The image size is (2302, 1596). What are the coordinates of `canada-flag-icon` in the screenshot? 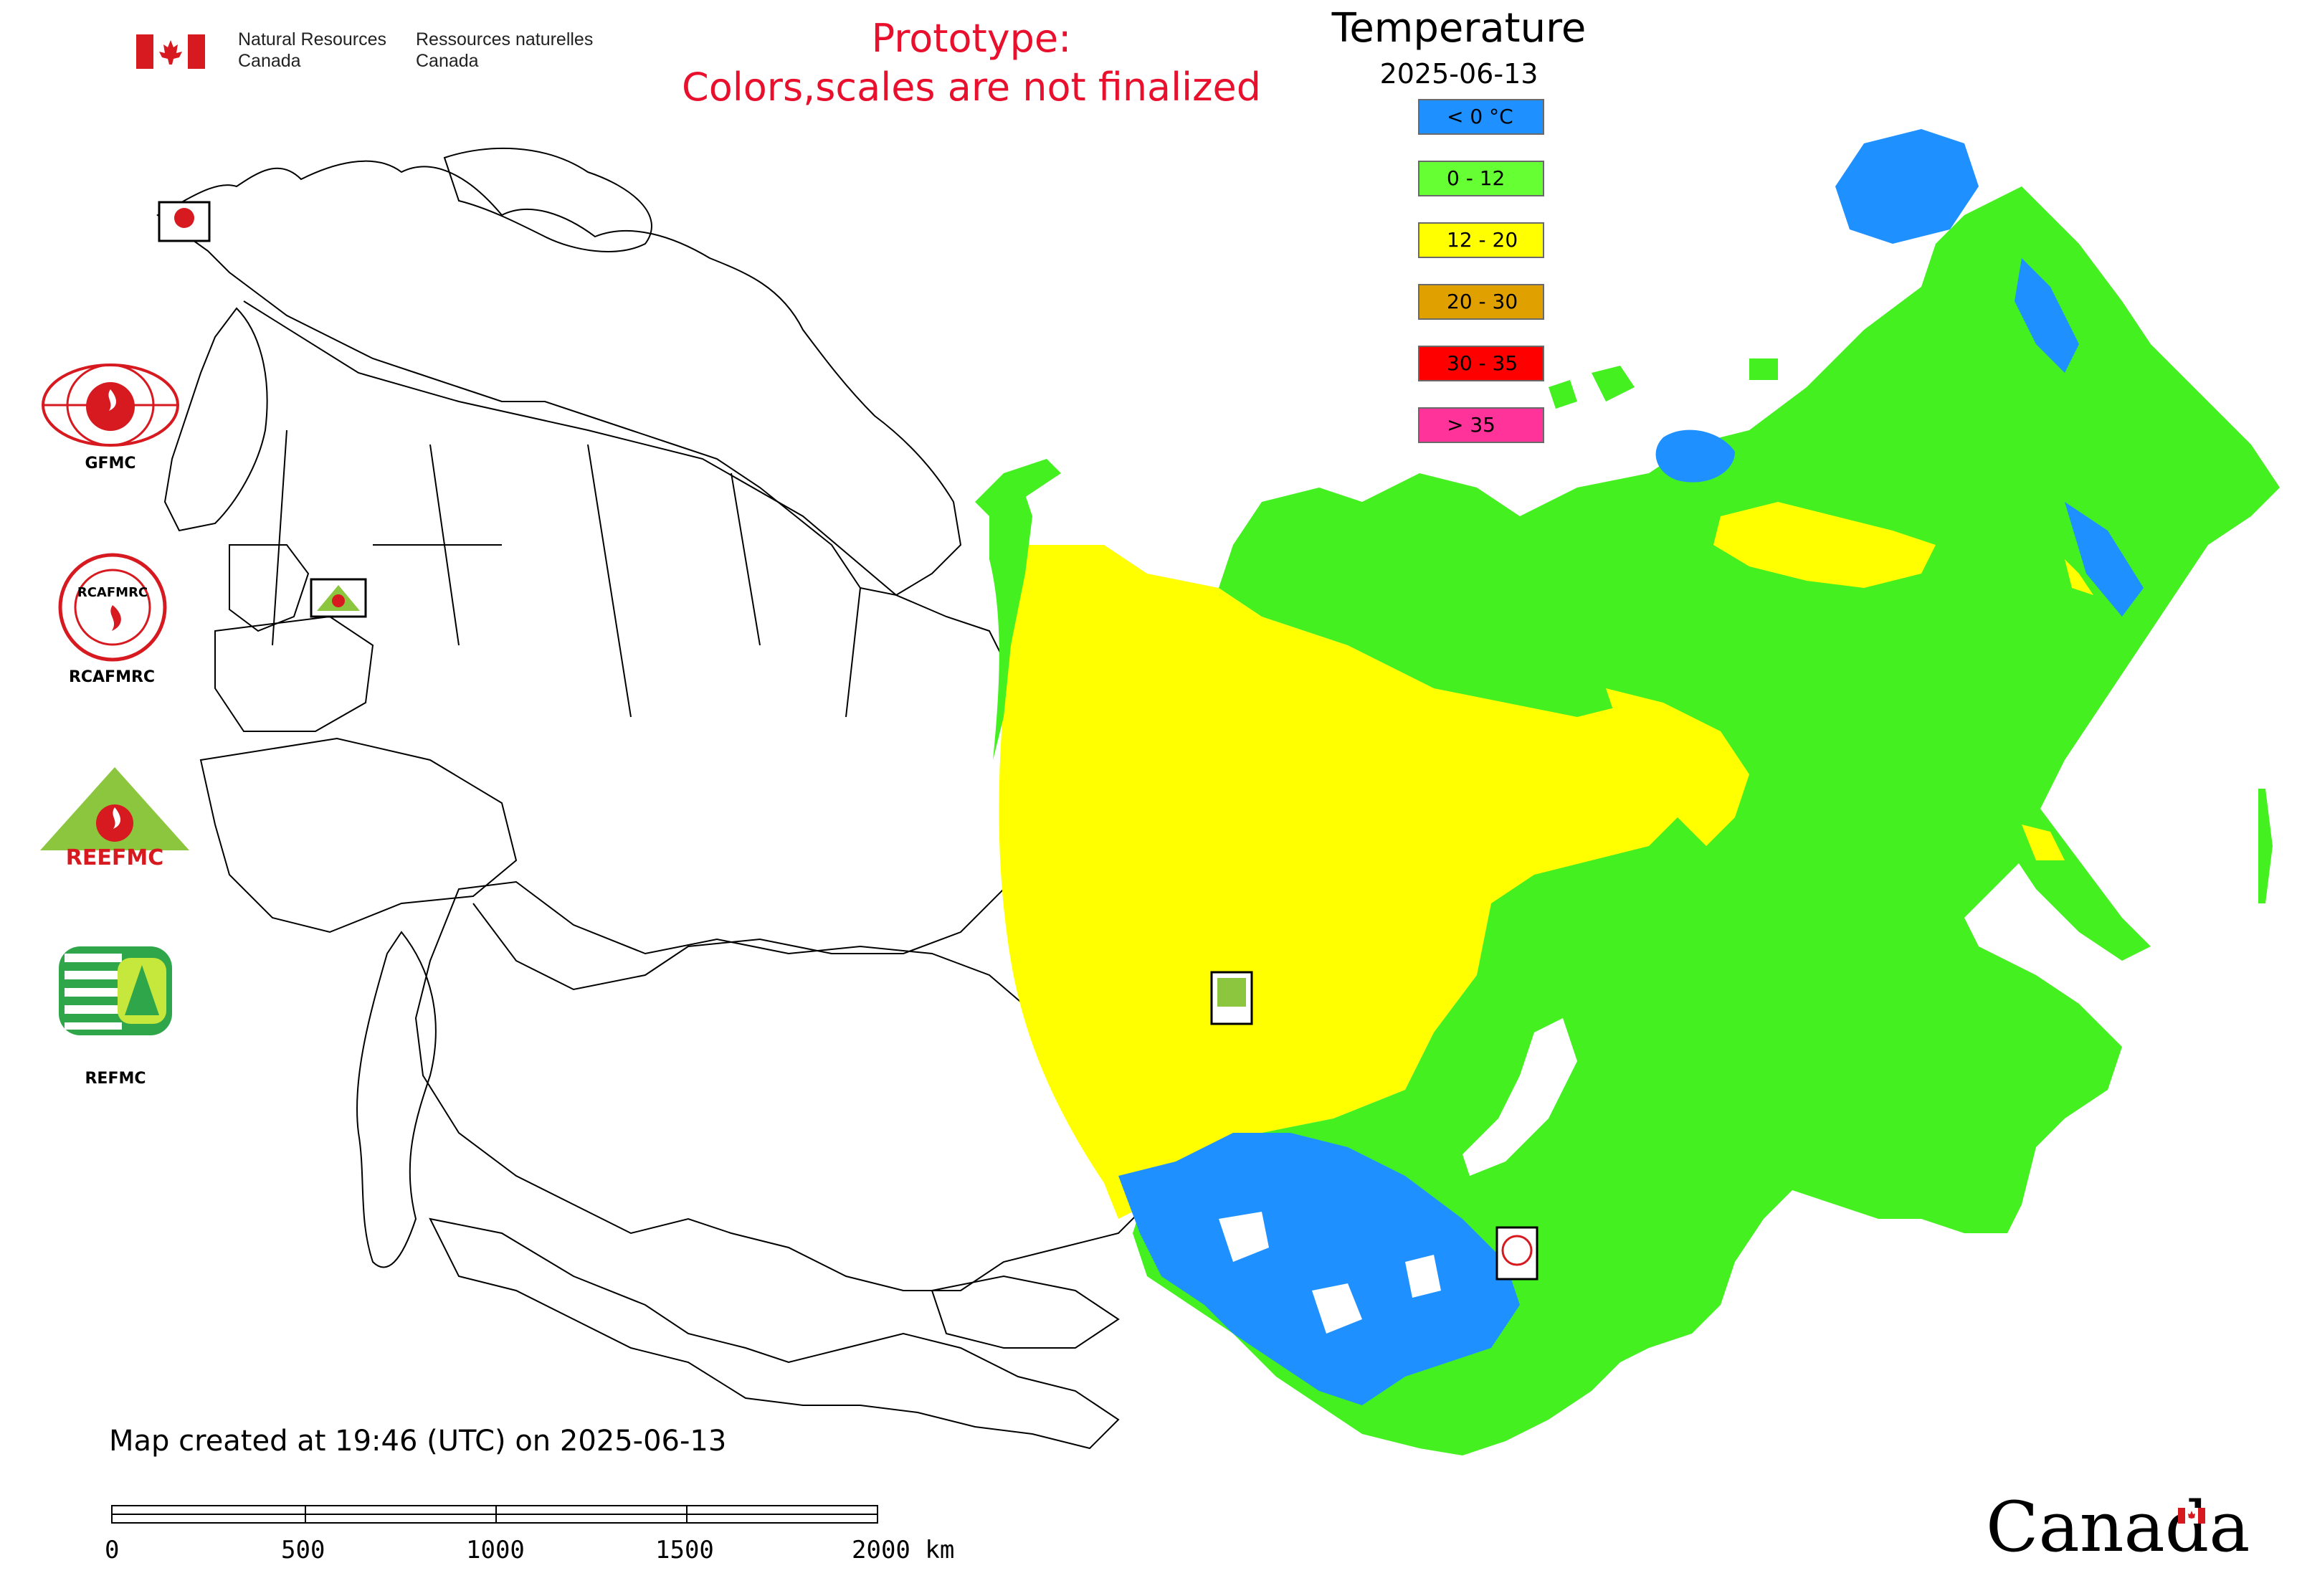 It's located at (170, 51).